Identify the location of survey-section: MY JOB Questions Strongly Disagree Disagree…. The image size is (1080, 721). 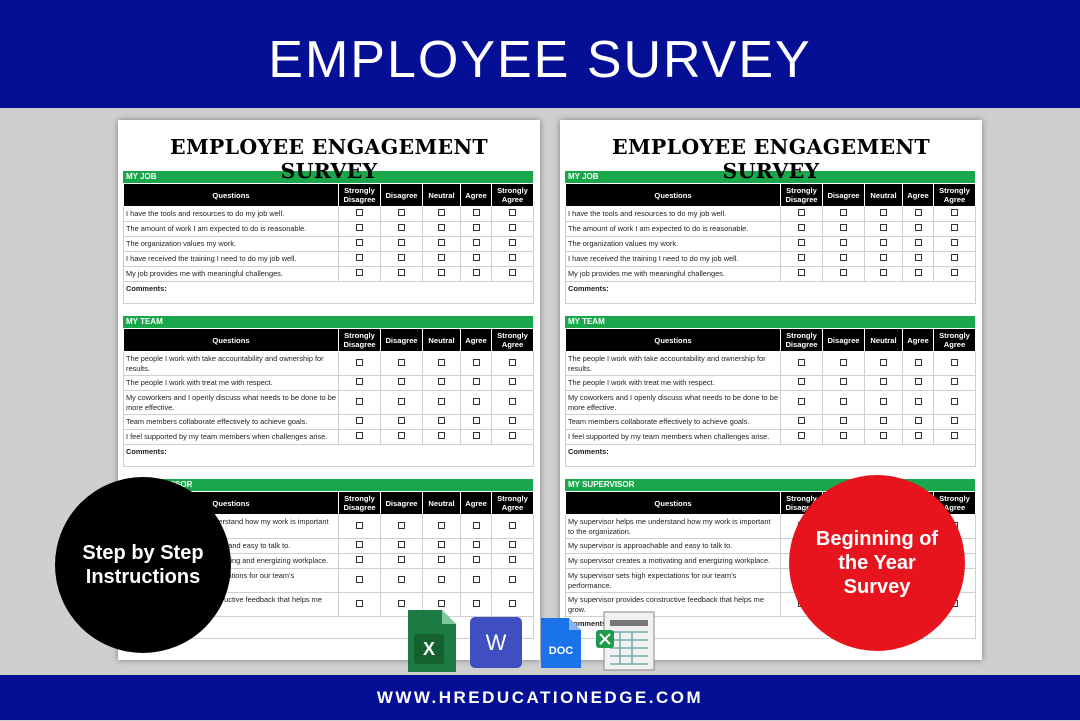
(329, 237).